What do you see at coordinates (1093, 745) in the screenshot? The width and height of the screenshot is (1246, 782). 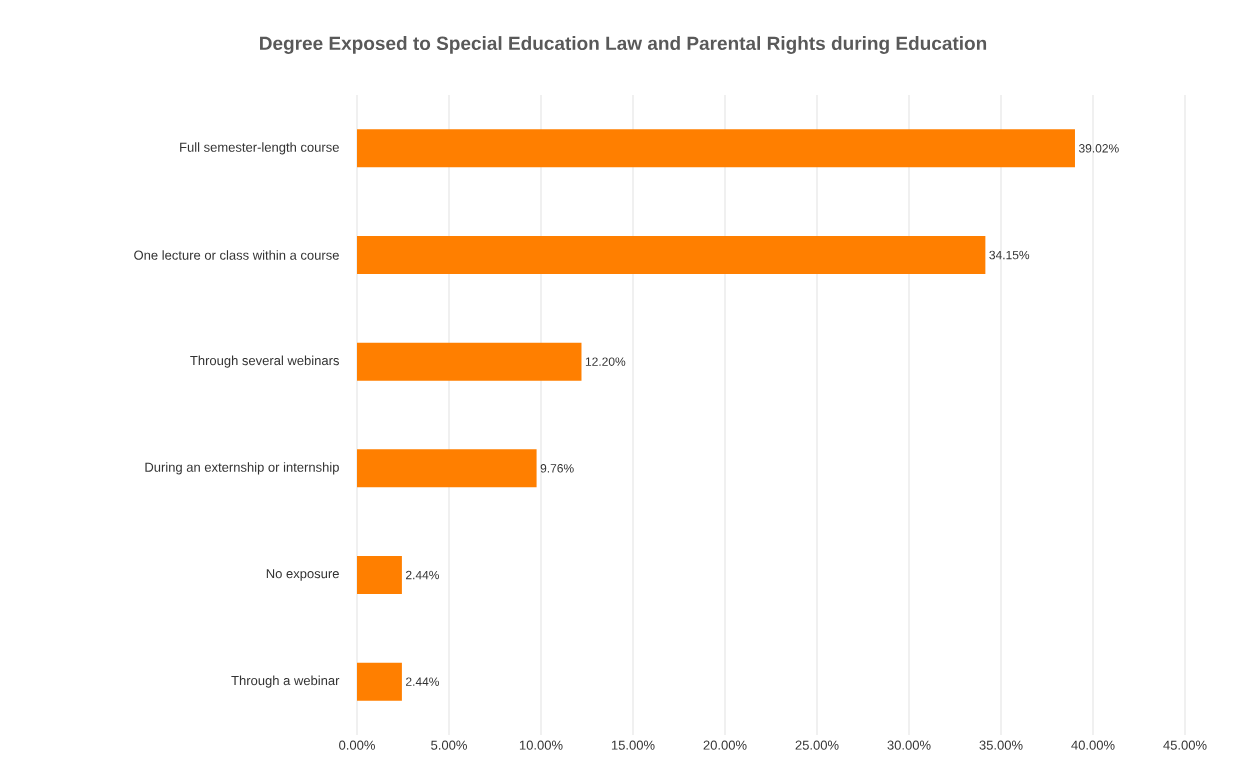 I see `x-tick-label: 40.00%` at bounding box center [1093, 745].